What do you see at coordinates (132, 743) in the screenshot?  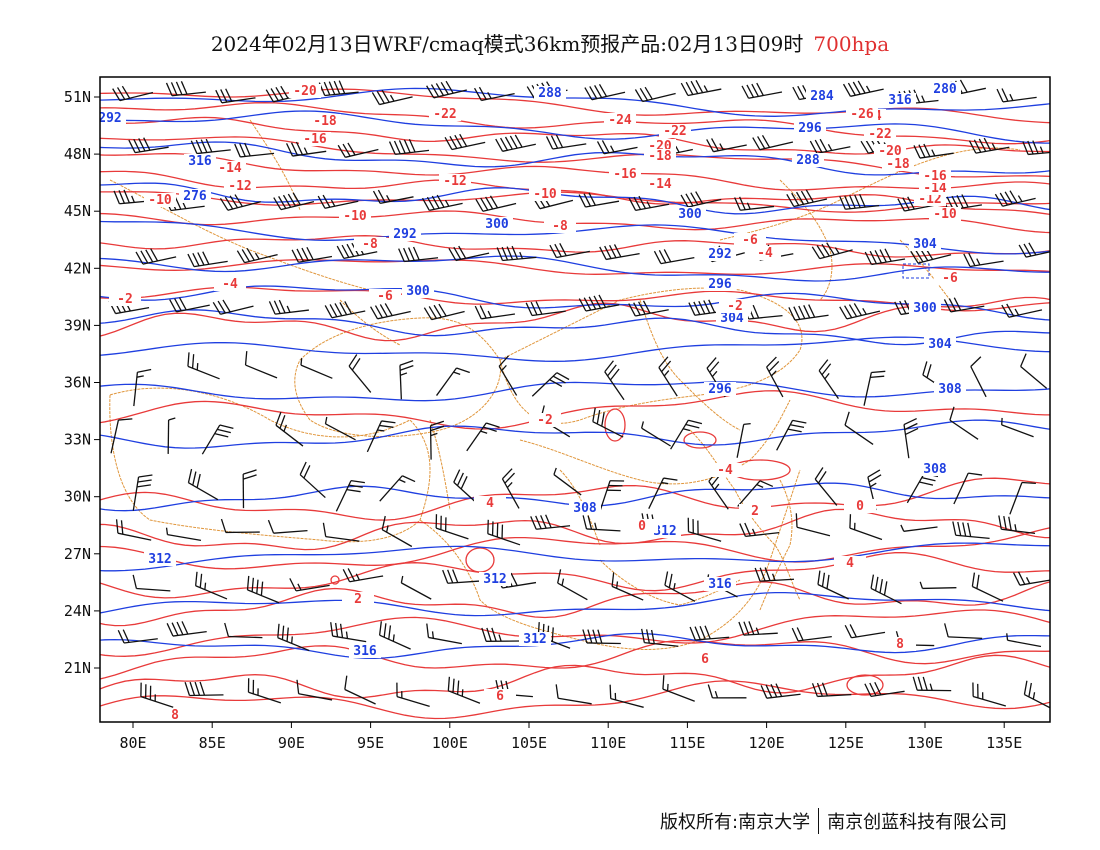 I see `x-tick-label: 80E` at bounding box center [132, 743].